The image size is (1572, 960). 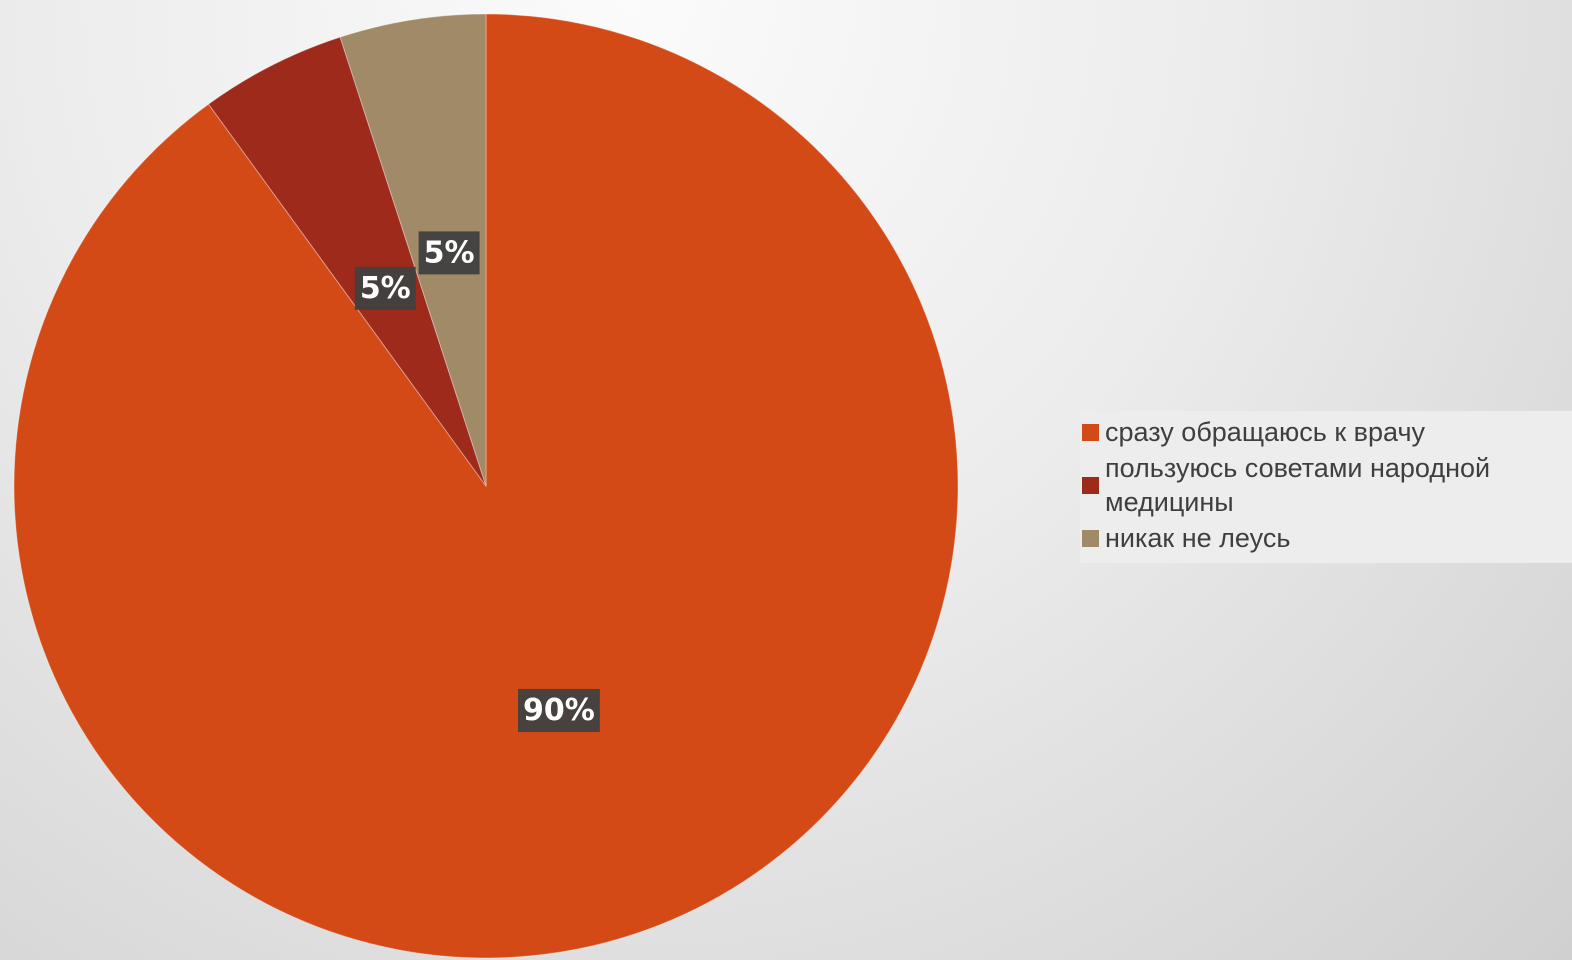 What do you see at coordinates (1198, 538) in the screenshot?
I see `legend-label-no-treatment: никак не леусь` at bounding box center [1198, 538].